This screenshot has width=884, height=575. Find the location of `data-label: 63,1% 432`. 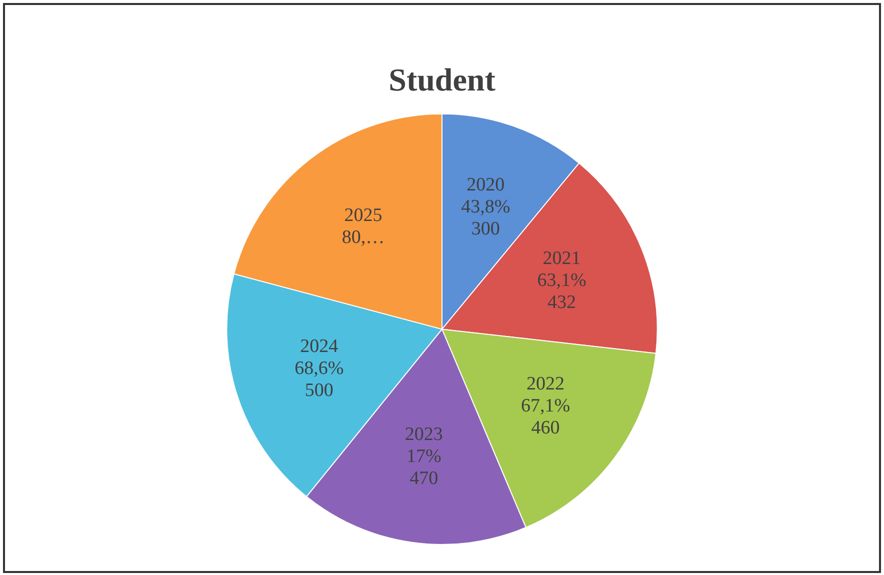

data-label: 63,1% 432 is located at coordinates (561, 291).